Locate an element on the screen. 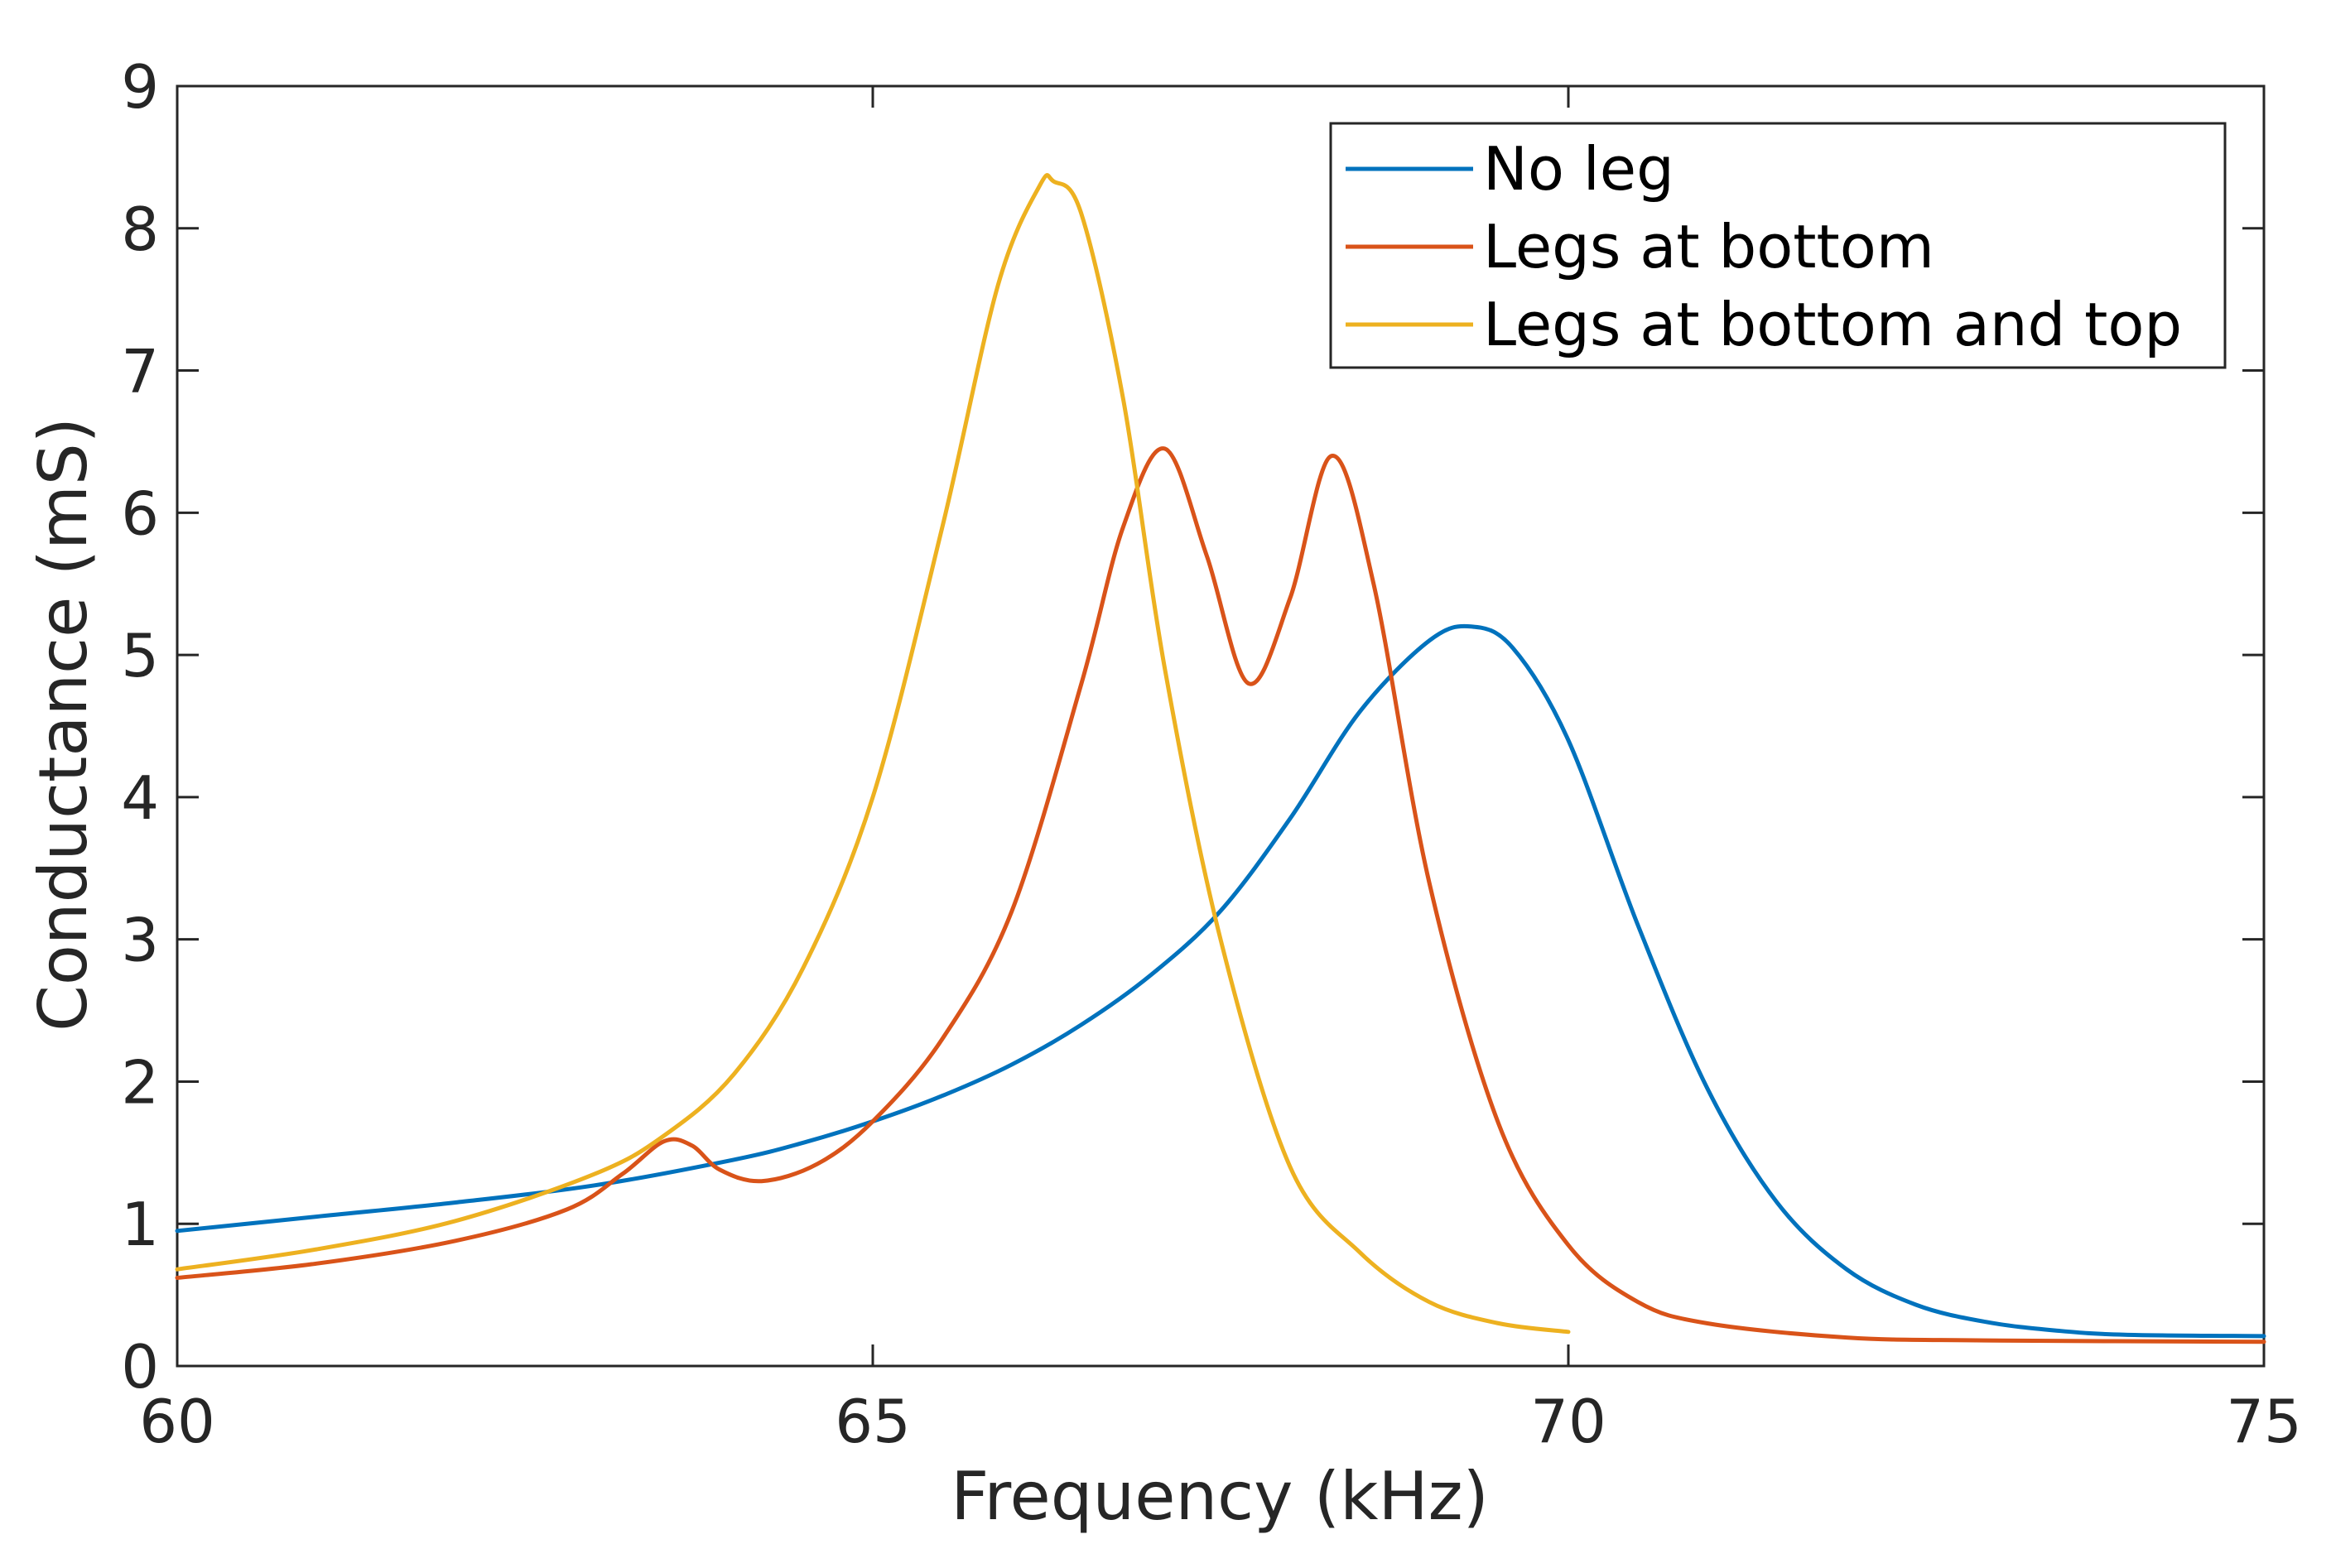 This screenshot has height=1568, width=2331. y-tick-label: 4 is located at coordinates (140, 798).